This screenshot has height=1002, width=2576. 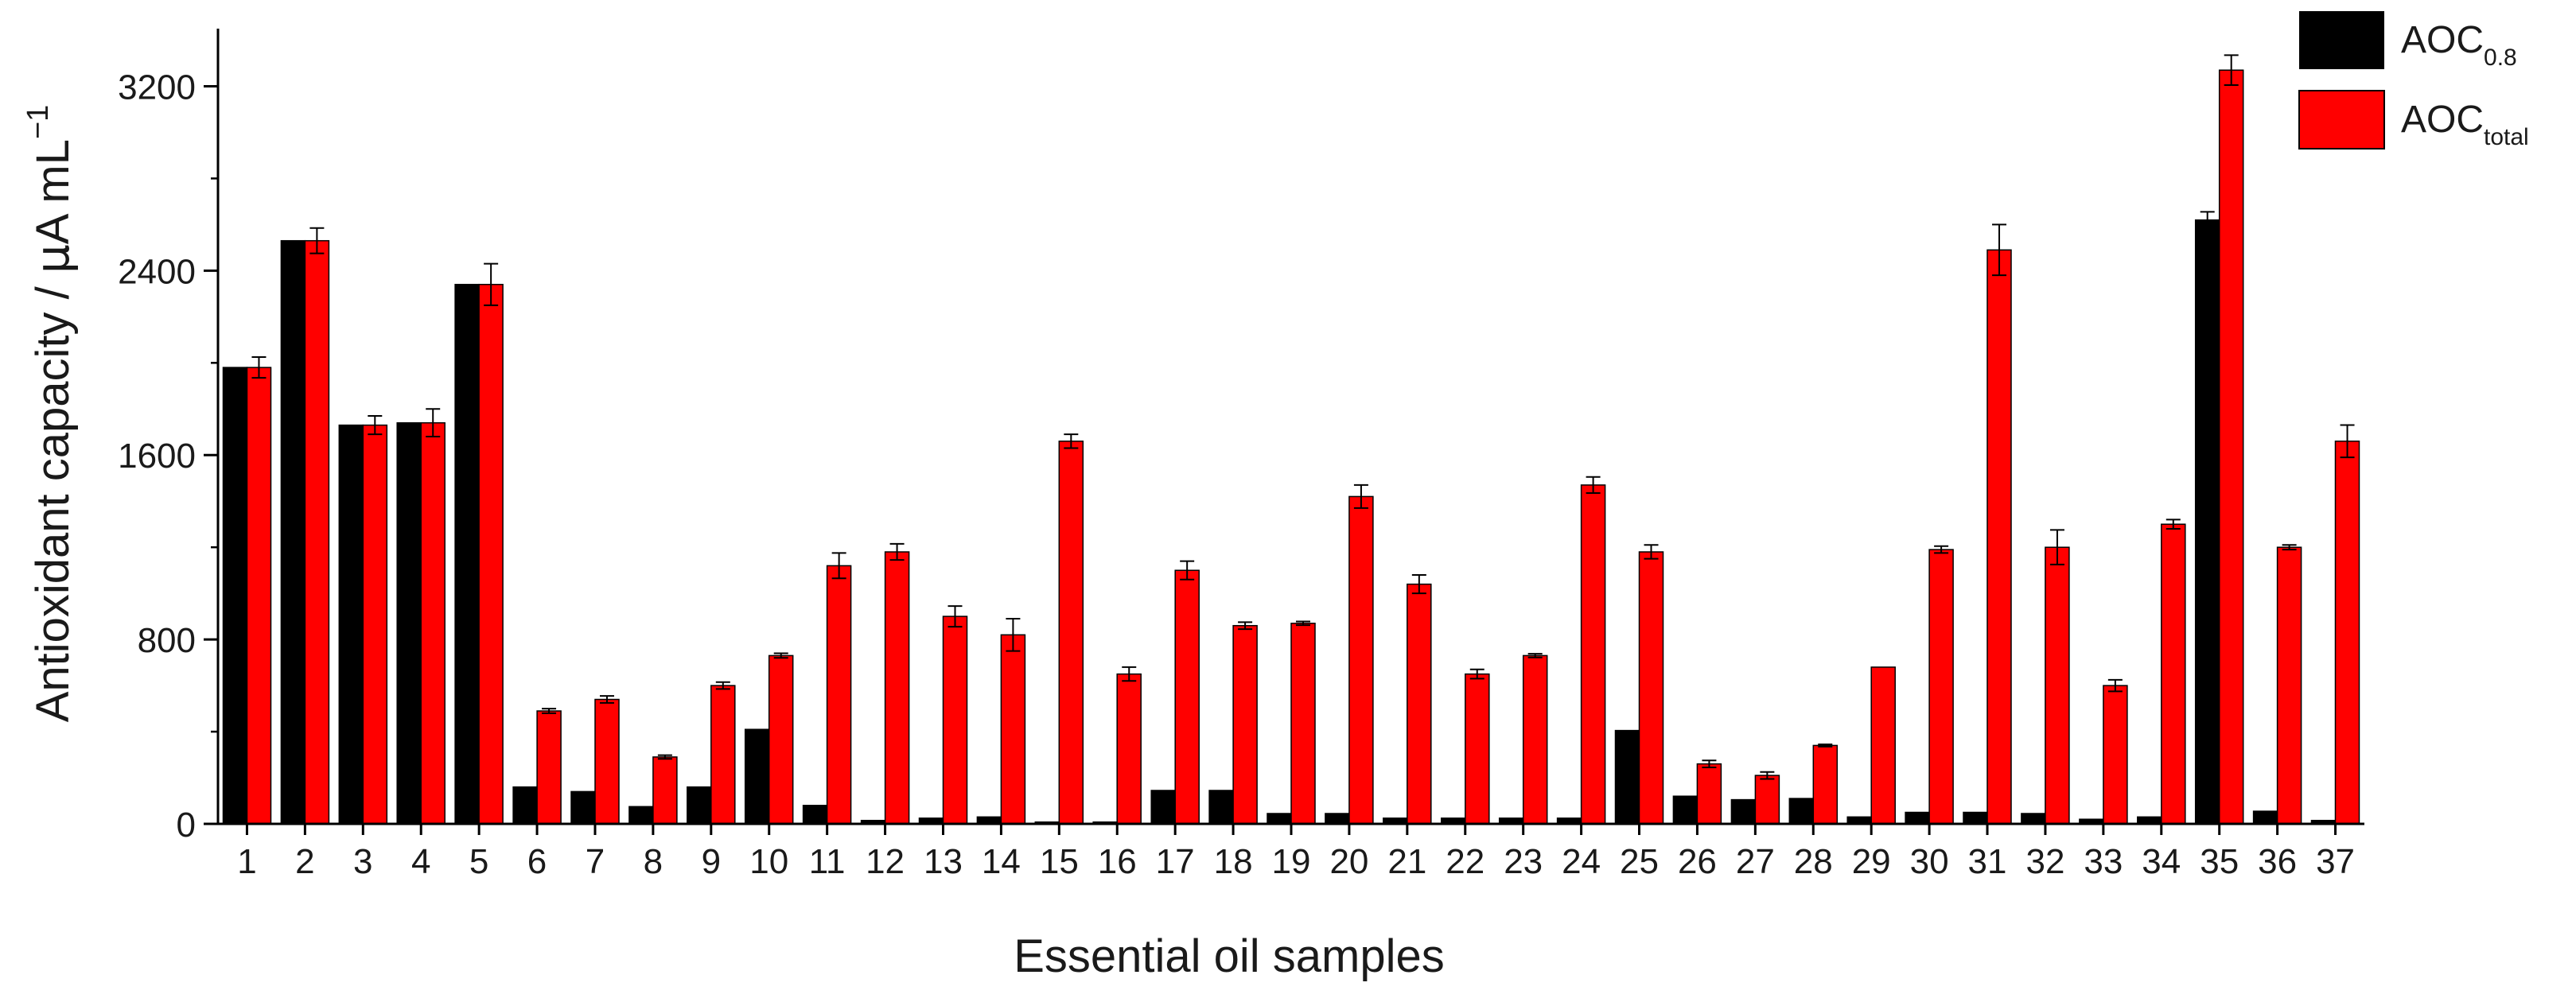 What do you see at coordinates (157, 271) in the screenshot?
I see `y-tick-label-2400: 2400` at bounding box center [157, 271].